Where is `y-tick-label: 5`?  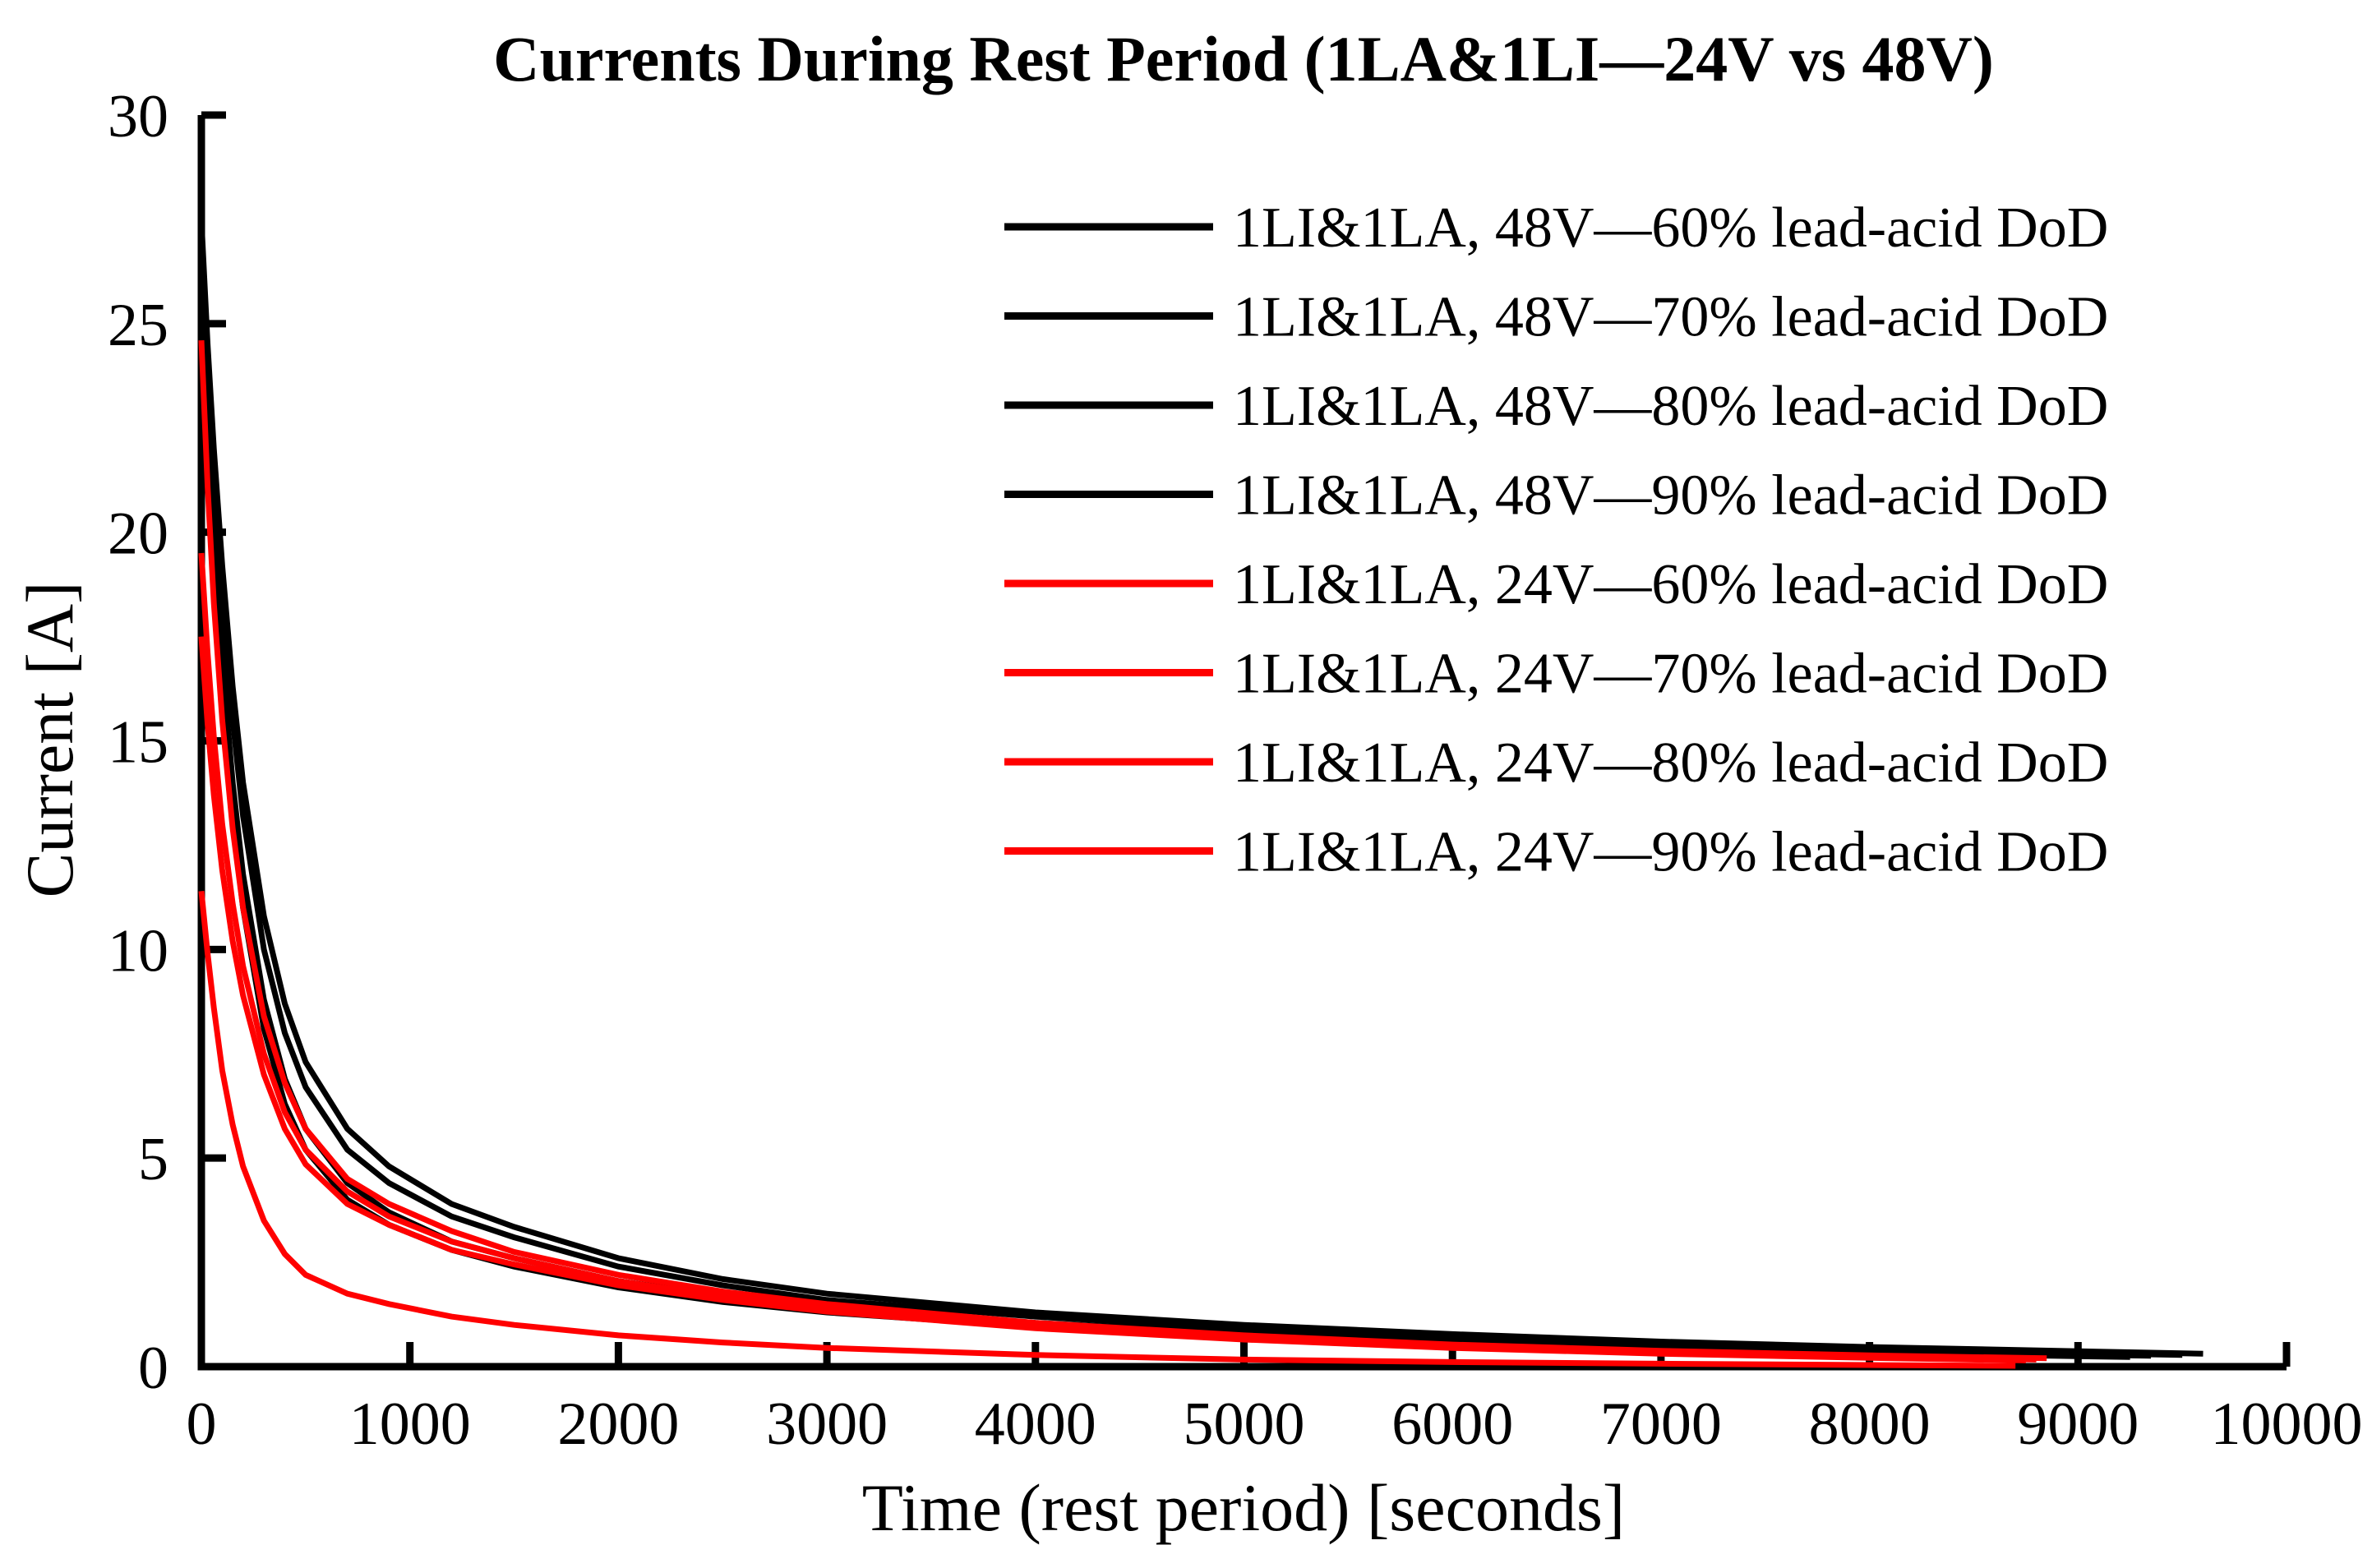 y-tick-label: 5 is located at coordinates (153, 1159).